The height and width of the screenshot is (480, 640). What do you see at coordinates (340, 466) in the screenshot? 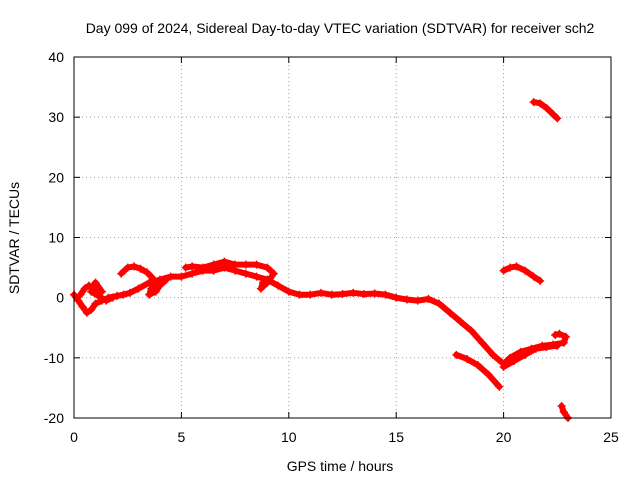
I see `x-axis-label: GPS time / hours` at bounding box center [340, 466].